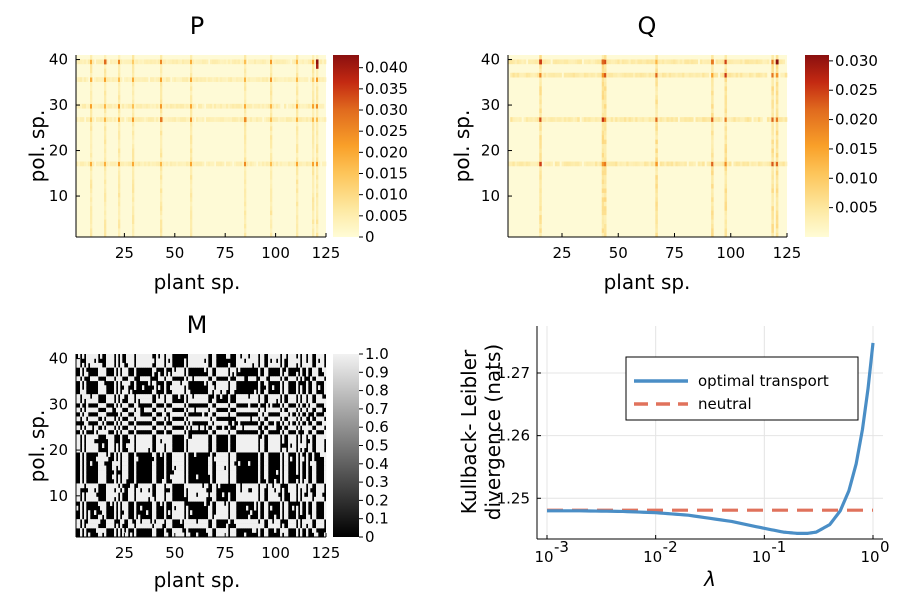 The image size is (909, 594). What do you see at coordinates (856, 61) in the screenshot?
I see `panel-q-colorbar-tick-label: 0.030` at bounding box center [856, 61].